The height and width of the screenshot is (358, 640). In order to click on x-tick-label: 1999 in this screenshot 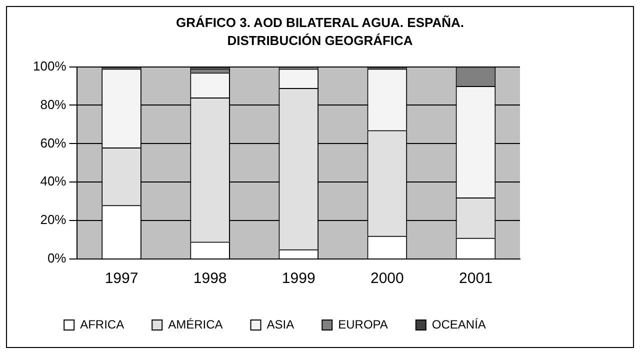, I will do `click(299, 279)`.